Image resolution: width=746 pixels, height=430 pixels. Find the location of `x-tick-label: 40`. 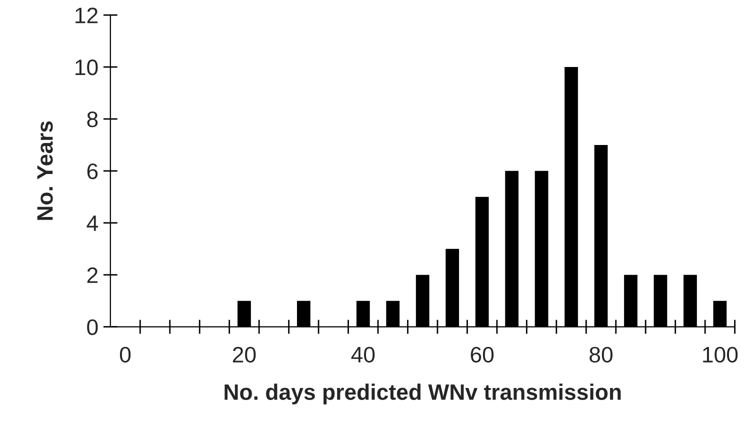

x-tick-label: 40 is located at coordinates (363, 354).